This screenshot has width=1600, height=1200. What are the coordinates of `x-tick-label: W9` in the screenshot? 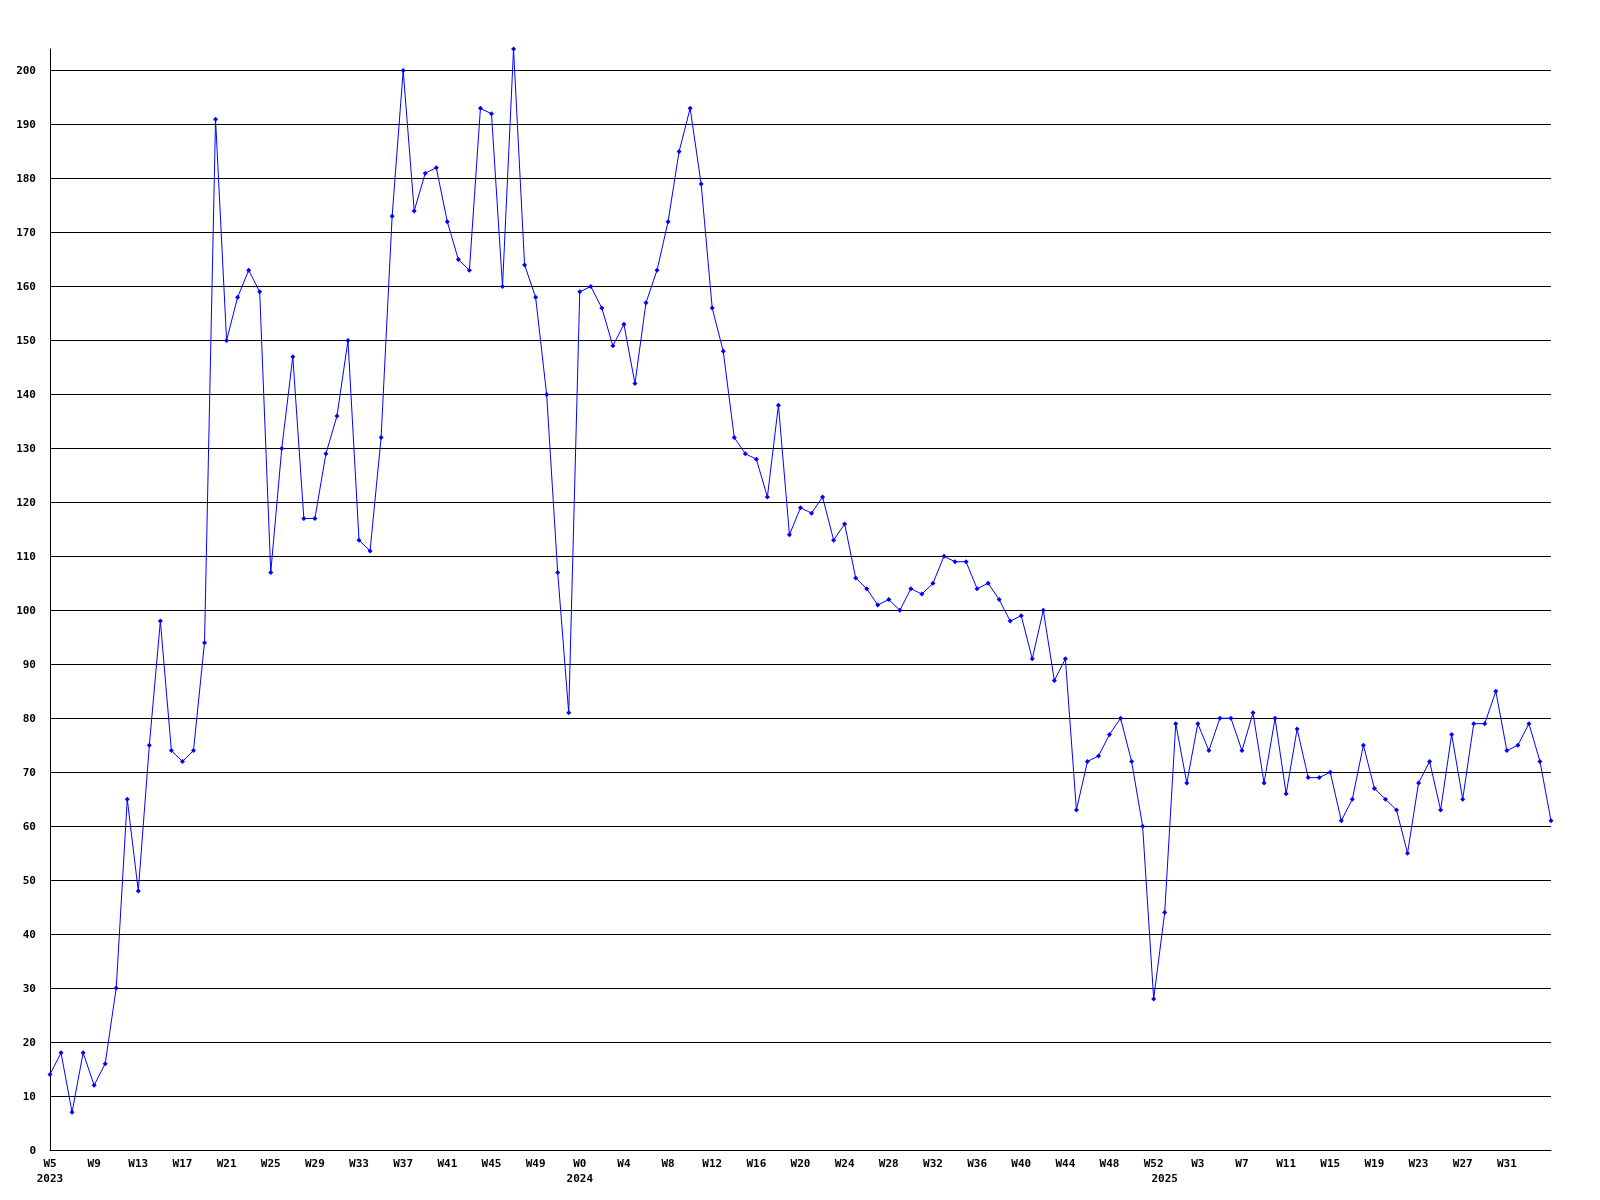 It's located at (94, 1163).